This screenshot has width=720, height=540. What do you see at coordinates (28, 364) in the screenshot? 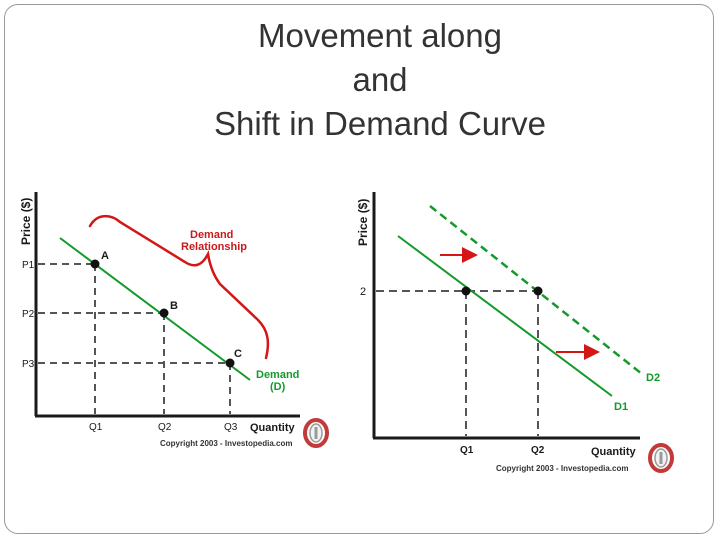
I see `left-price-tick-p3: P3` at bounding box center [28, 364].